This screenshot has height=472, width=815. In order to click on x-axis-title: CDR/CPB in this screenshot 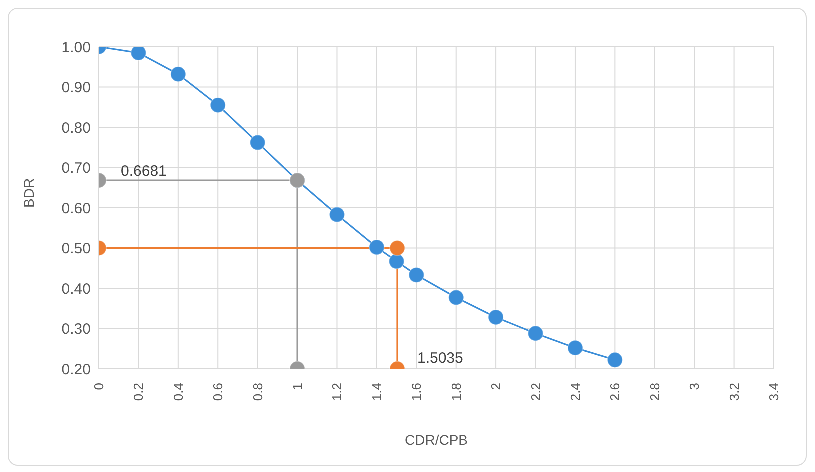, I will do `click(436, 440)`.